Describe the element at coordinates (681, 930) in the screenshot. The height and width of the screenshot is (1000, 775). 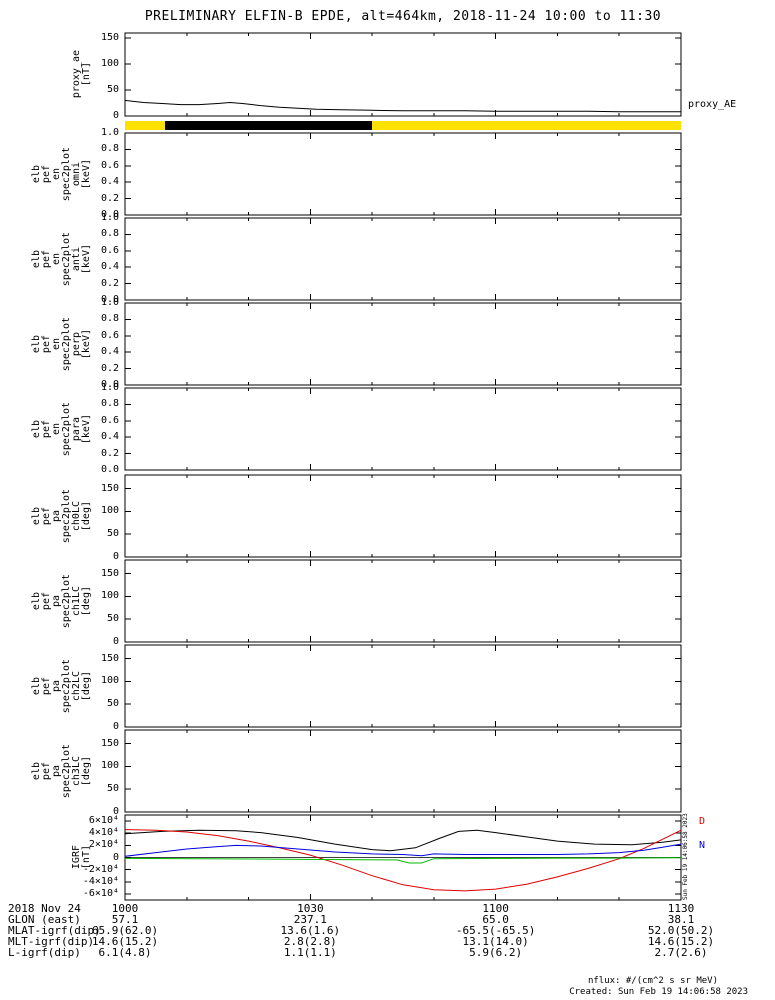
I see `bottom-row-value: 52.0(50.2)` at that location.